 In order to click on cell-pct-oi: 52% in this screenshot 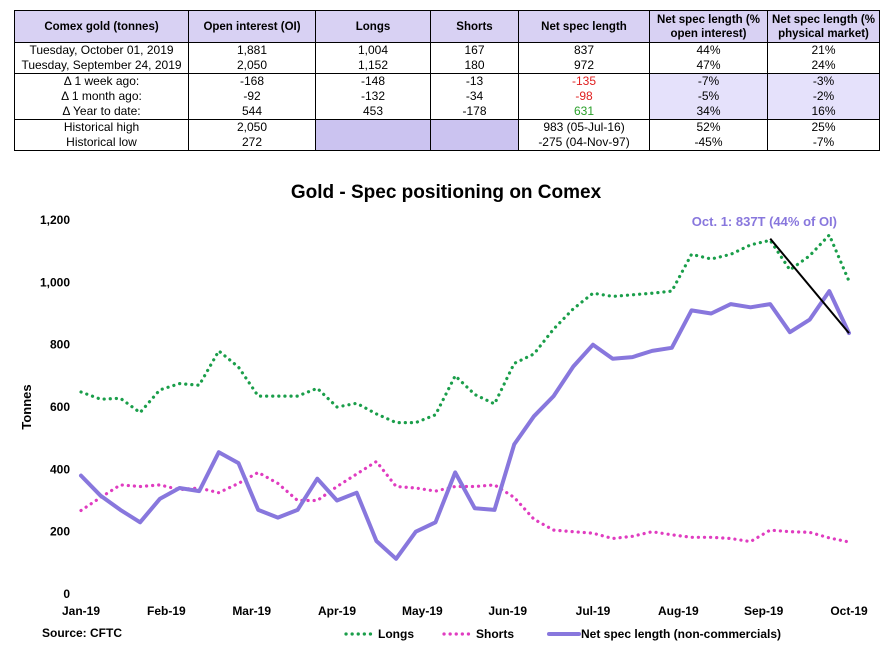, I will do `click(708, 127)`.